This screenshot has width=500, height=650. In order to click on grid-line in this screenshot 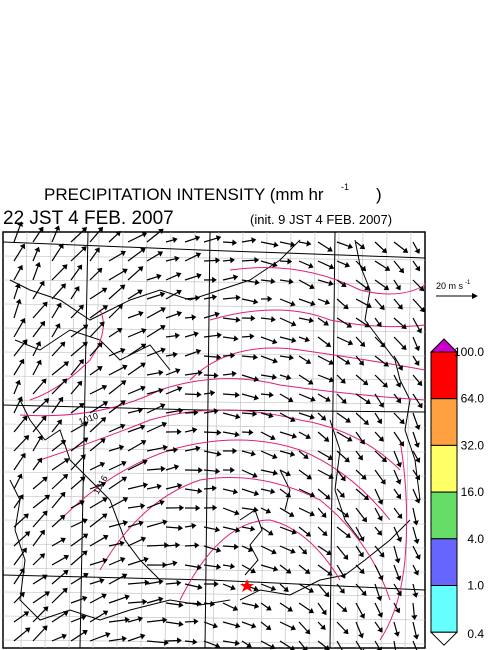, I will do `click(214, 354)`.